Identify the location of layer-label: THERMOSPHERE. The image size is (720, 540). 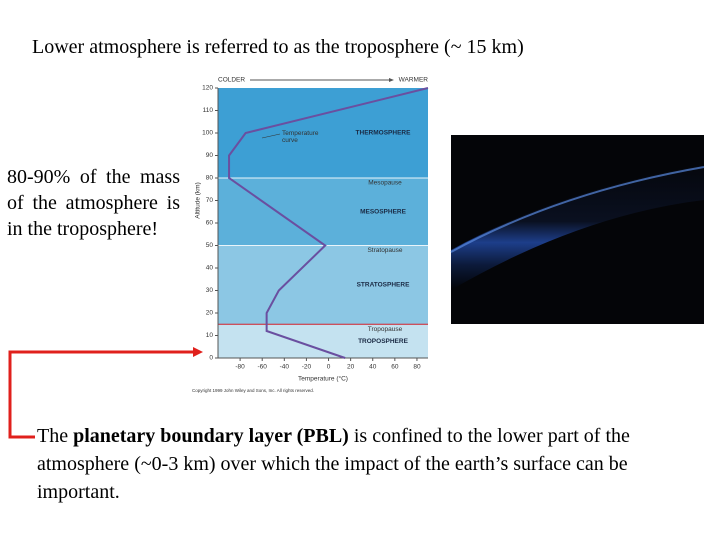
(384, 133).